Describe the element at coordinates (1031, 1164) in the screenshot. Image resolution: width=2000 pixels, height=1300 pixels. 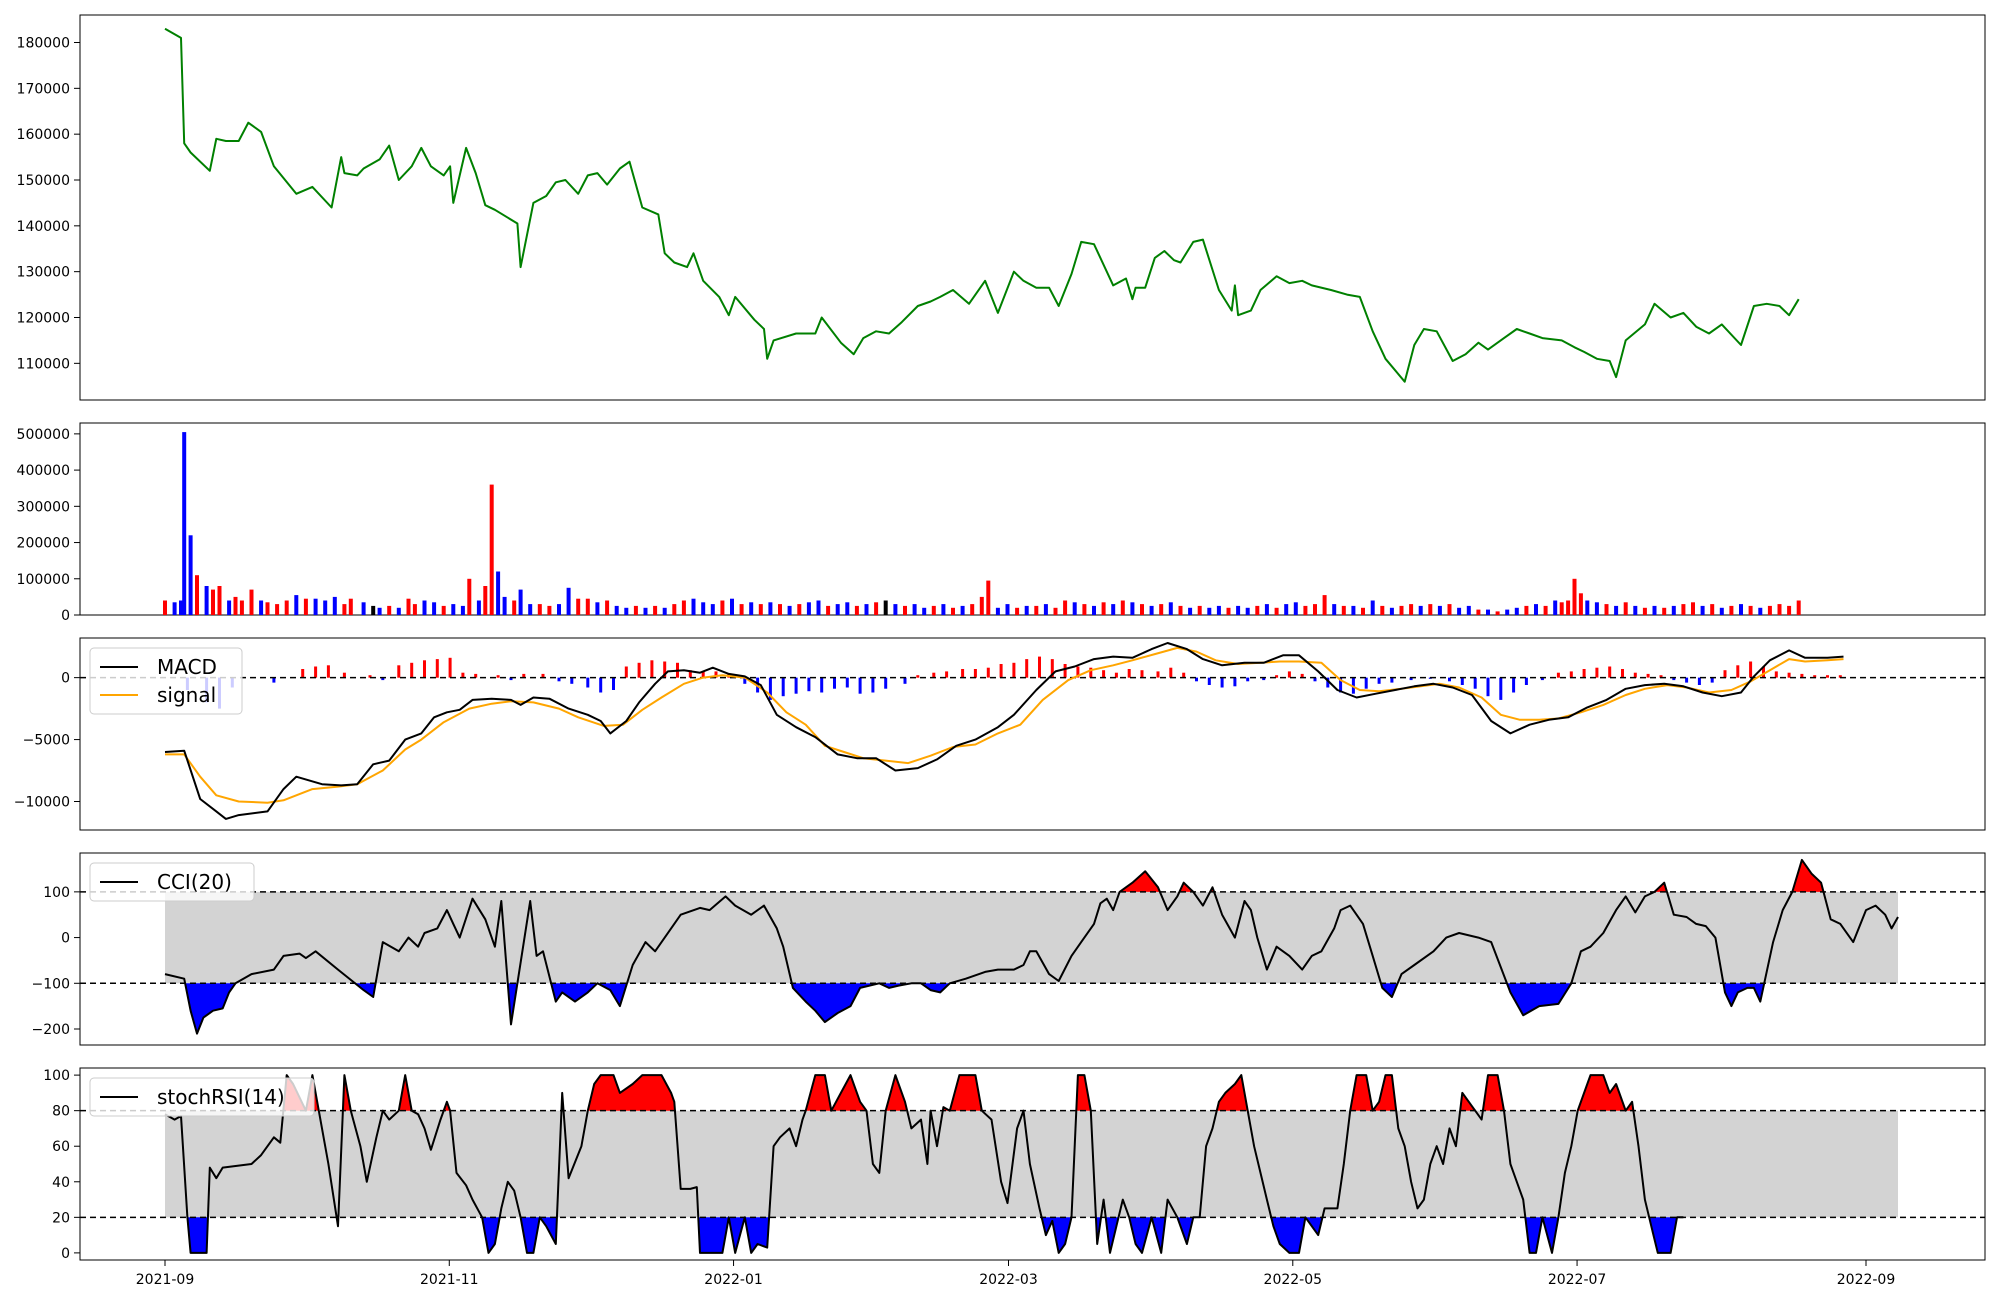
I see `stochrsi-band` at that location.